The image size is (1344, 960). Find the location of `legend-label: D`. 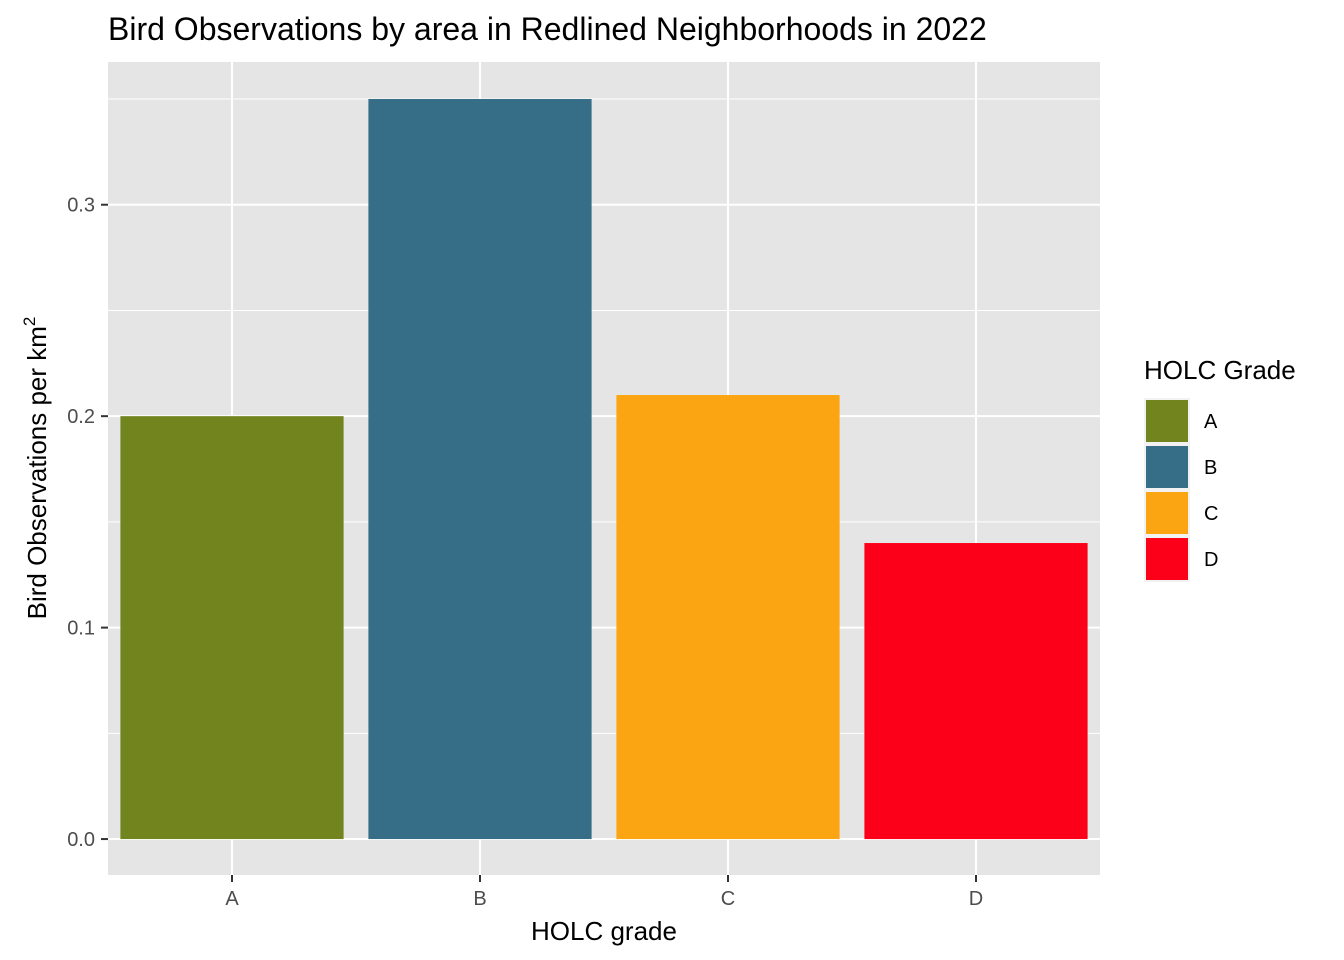

legend-label: D is located at coordinates (1211, 560).